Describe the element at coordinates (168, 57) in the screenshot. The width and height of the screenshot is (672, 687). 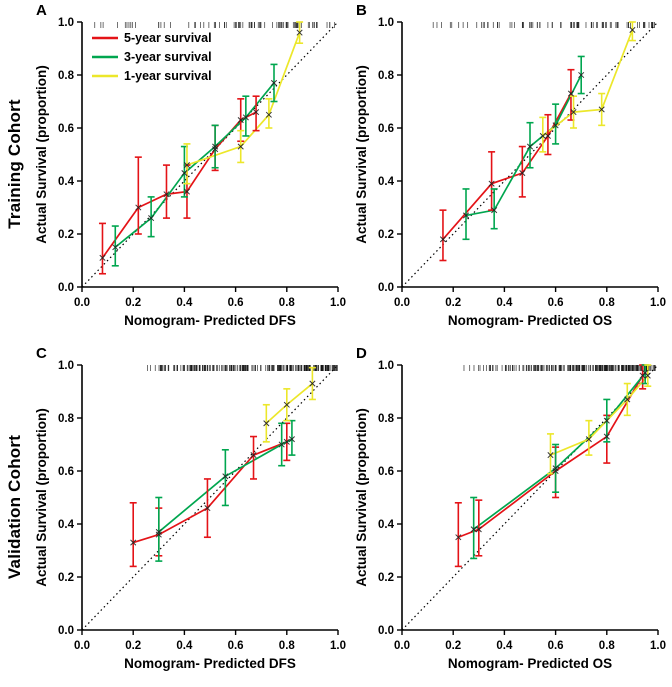
I see `svg-text: 3-year survival` at that location.